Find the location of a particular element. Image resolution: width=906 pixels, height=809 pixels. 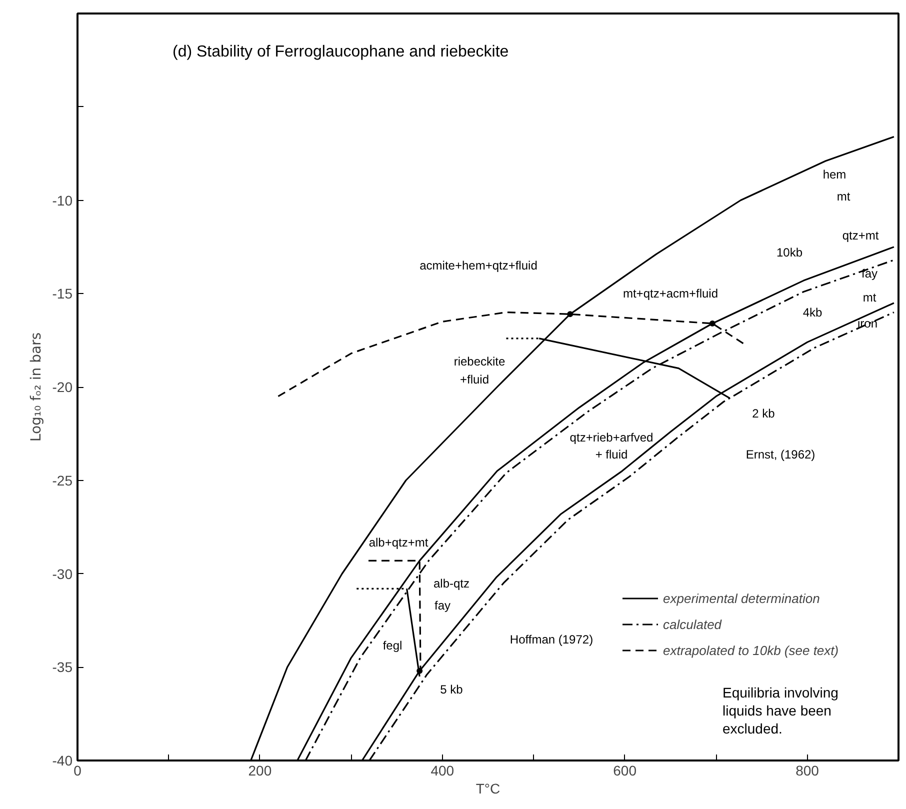

annotation: + fluid is located at coordinates (611, 455).